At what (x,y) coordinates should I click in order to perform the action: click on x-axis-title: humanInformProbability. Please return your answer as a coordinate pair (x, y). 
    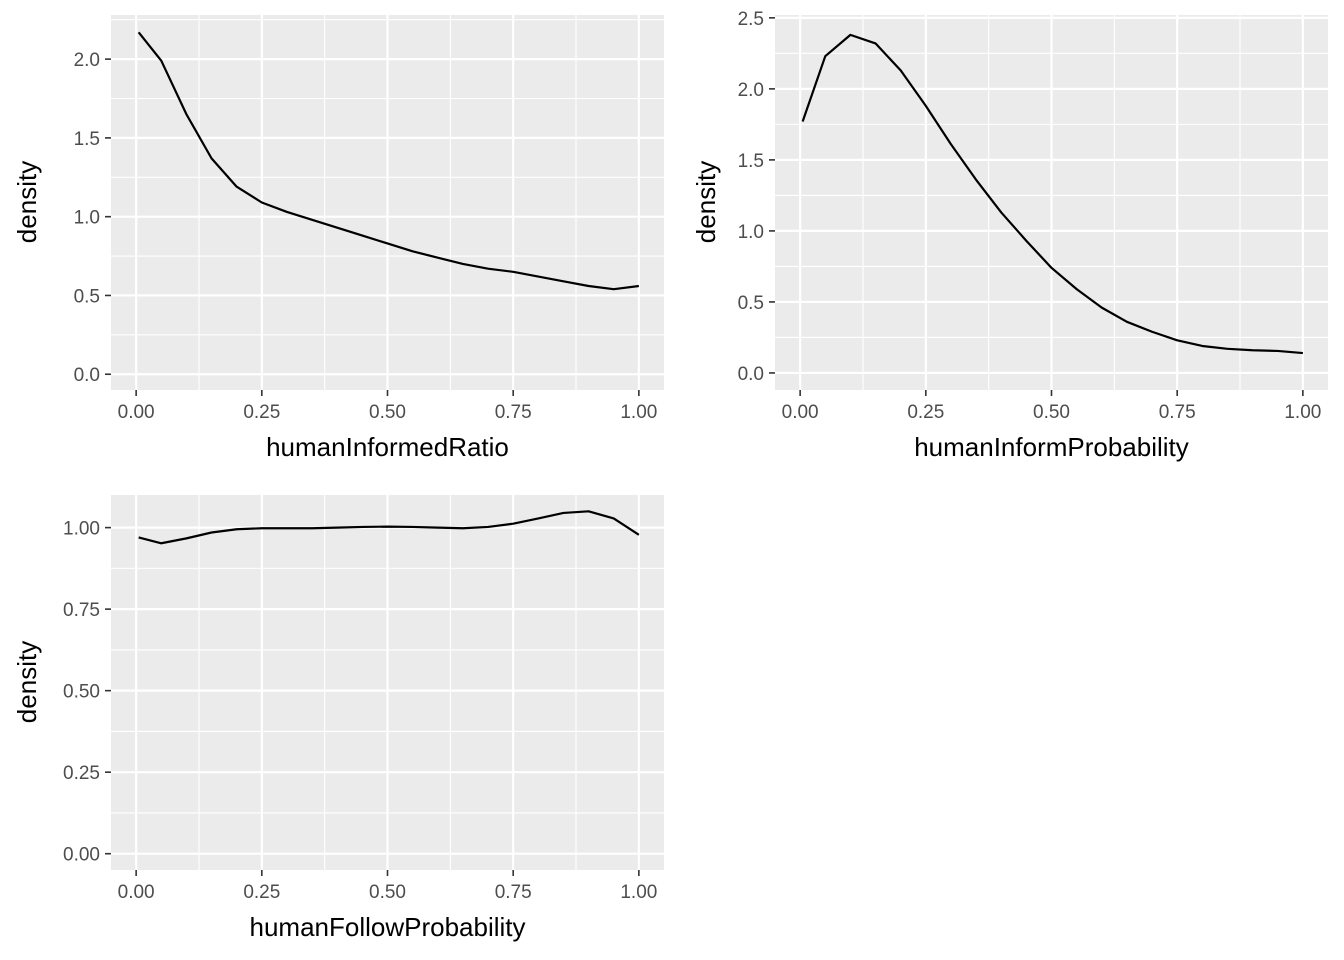
    Looking at the image, I should click on (1051, 447).